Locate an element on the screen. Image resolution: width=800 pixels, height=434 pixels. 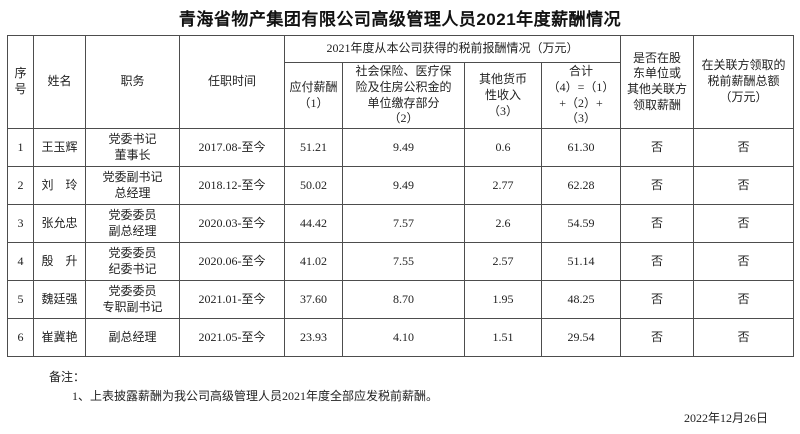
cell-seq: 1 is located at coordinates (20, 148).